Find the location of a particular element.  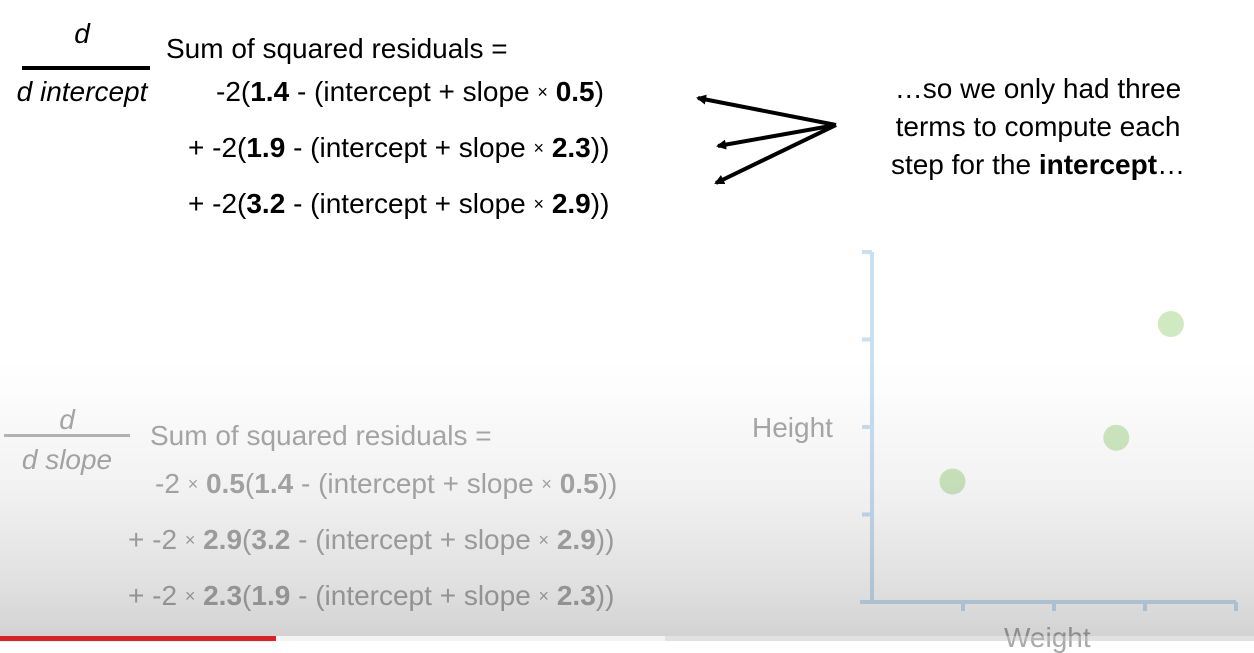

fraction-denominator: d intercept is located at coordinates (82, 91).